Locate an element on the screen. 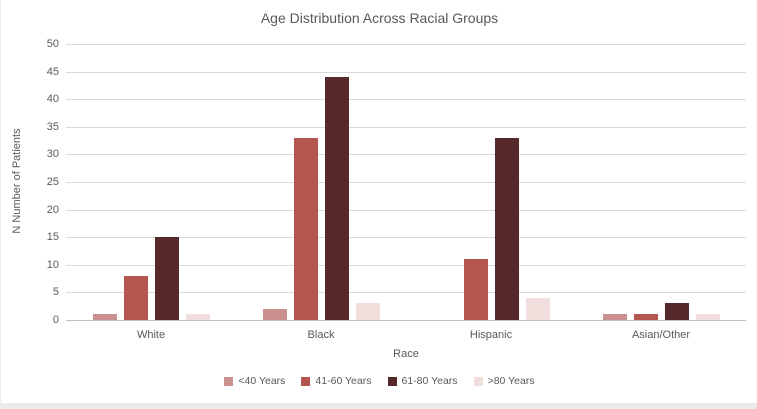  y-tick-label: 20 is located at coordinates (52, 209).